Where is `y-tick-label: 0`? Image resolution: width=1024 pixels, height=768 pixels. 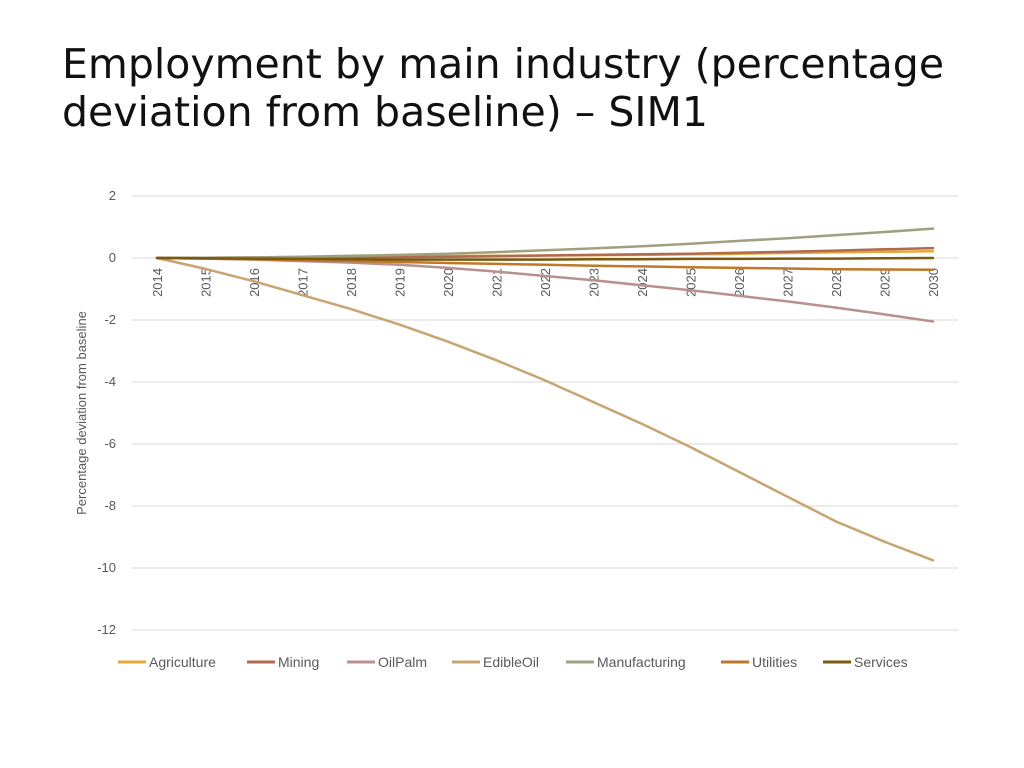
y-tick-label: 0 is located at coordinates (112, 257).